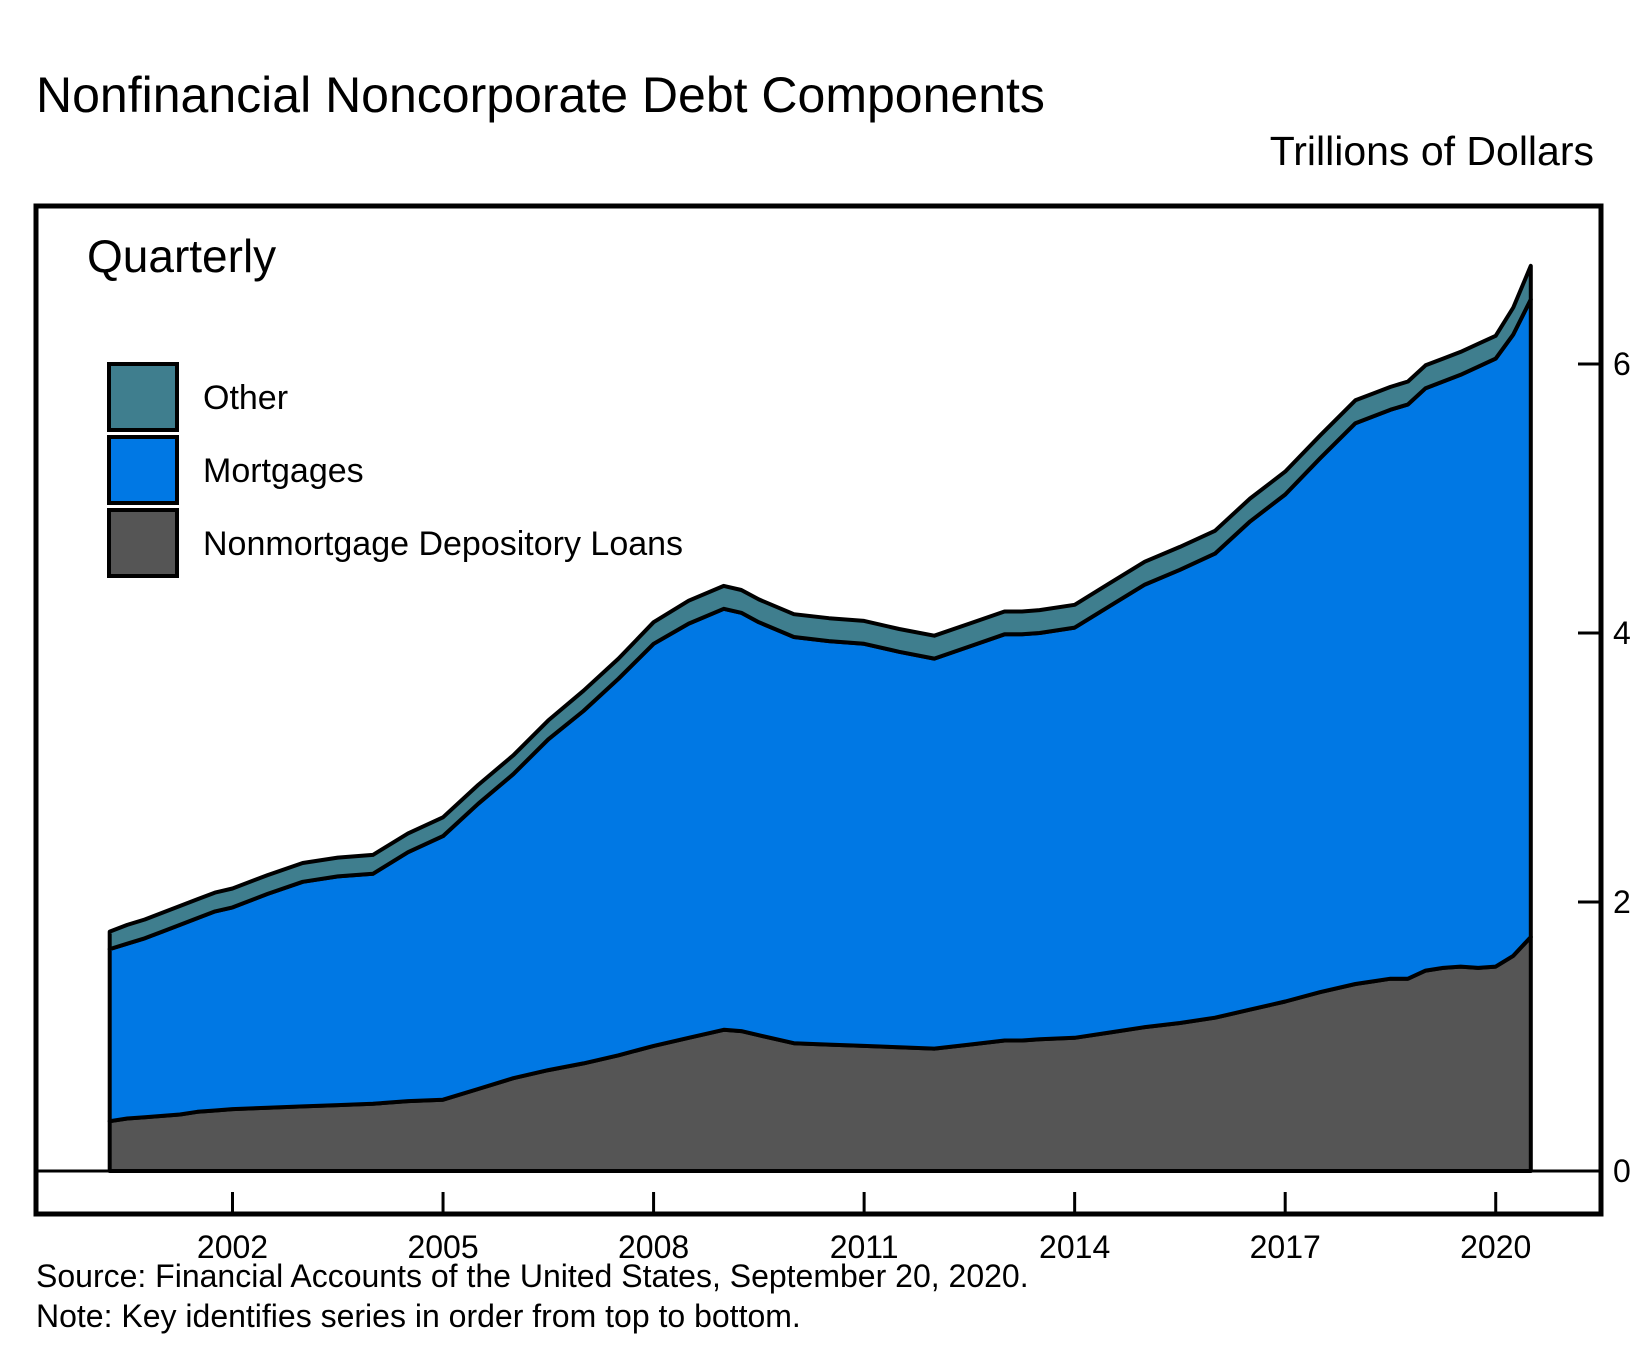 The image size is (1650, 1350). What do you see at coordinates (1495, 1247) in the screenshot?
I see `x-tick-label: 2020` at bounding box center [1495, 1247].